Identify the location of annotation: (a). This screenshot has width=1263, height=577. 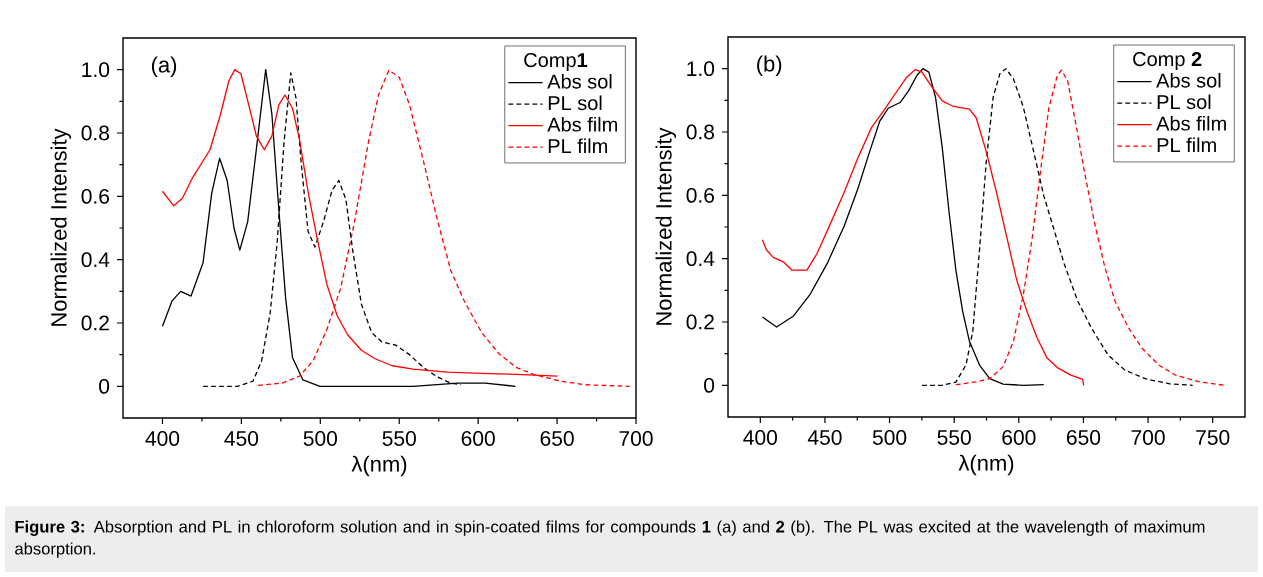
(164, 66).